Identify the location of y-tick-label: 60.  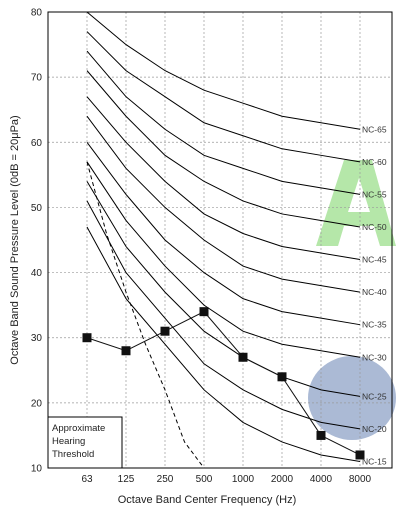
(37, 143).